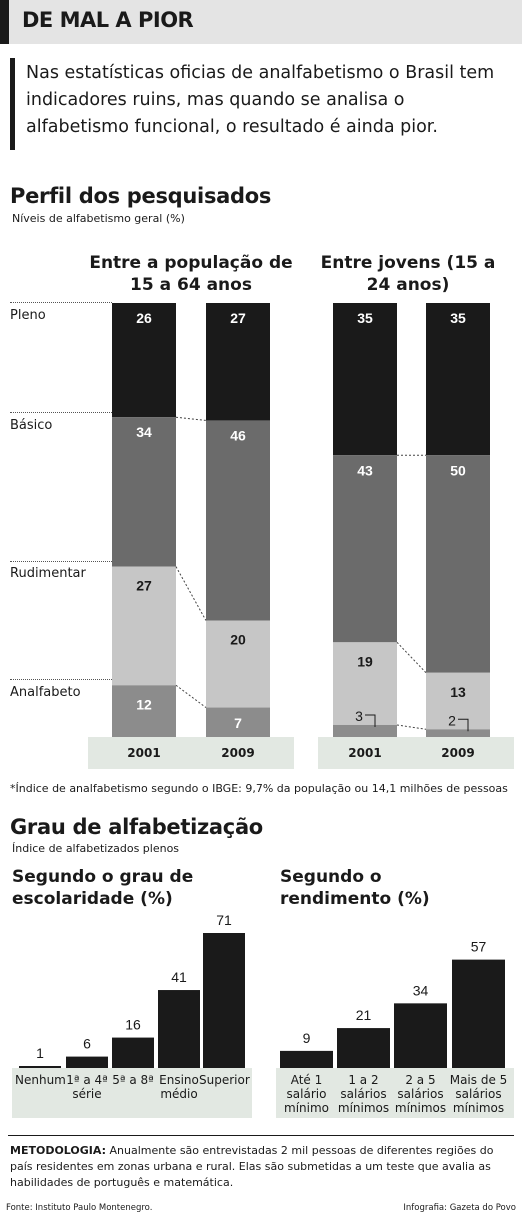 The height and width of the screenshot is (1219, 522). What do you see at coordinates (420, 1094) in the screenshot?
I see `category-label-inc-2: 2 a 5 salários mínimos` at bounding box center [420, 1094].